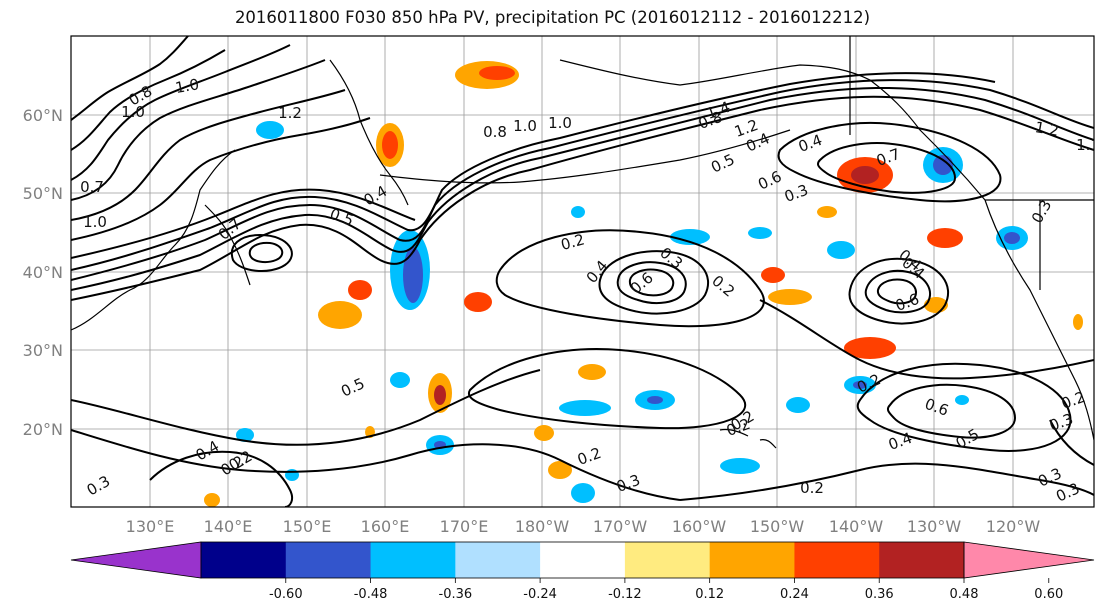 The image size is (1105, 601). What do you see at coordinates (879, 594) in the screenshot?
I see `colorbar-tick-label: 0.36` at bounding box center [879, 594].